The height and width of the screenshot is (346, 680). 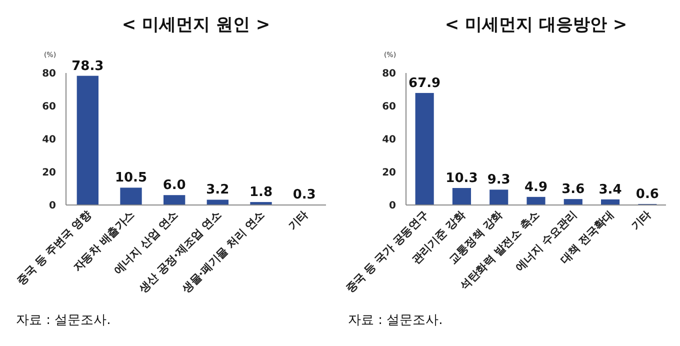 I want to click on data-label: 10.5, so click(x=131, y=178).